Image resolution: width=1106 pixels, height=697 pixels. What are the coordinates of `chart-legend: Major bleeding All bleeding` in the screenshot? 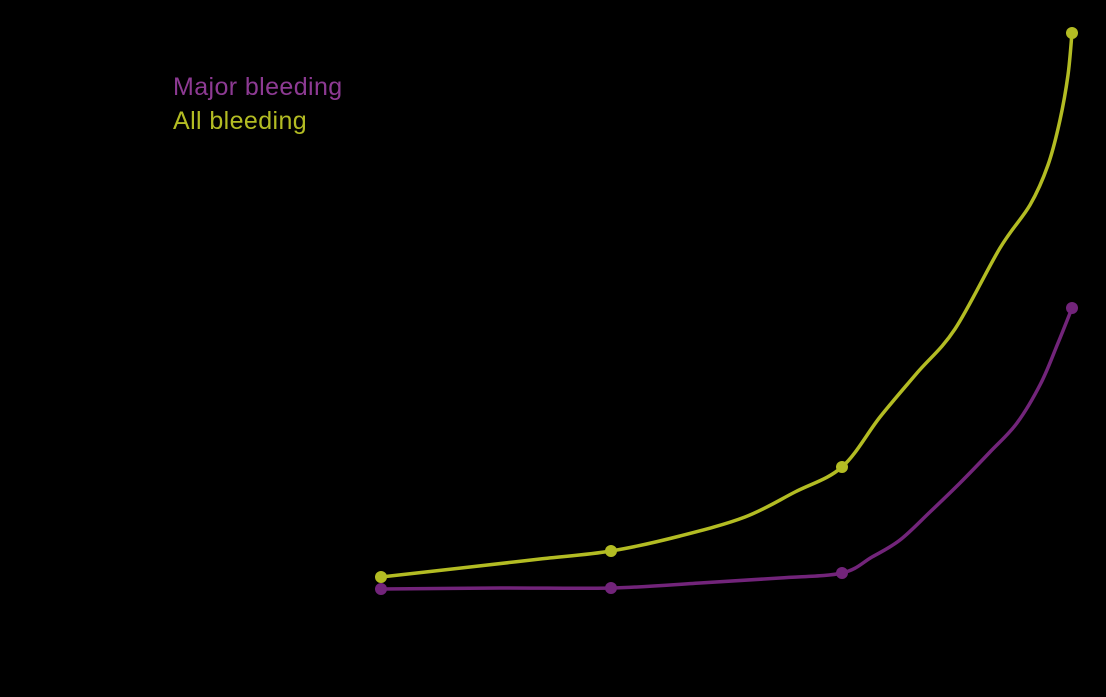 It's located at (258, 104).